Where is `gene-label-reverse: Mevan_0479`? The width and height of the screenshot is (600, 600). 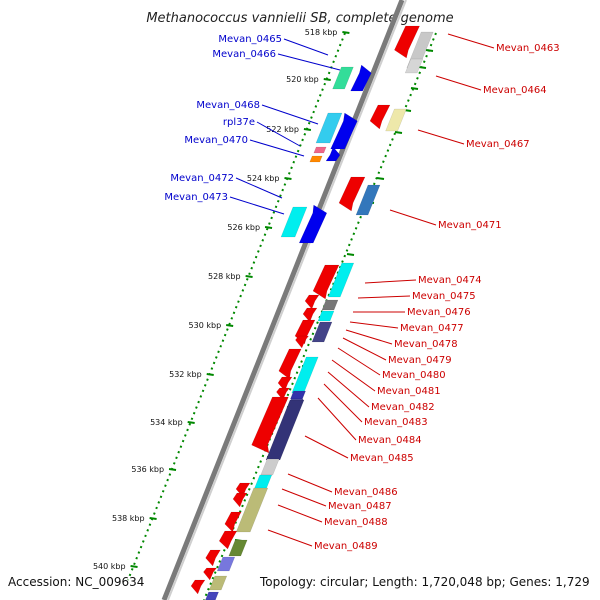
gene-label-reverse: Mevan_0479 is located at coordinates (420, 360).